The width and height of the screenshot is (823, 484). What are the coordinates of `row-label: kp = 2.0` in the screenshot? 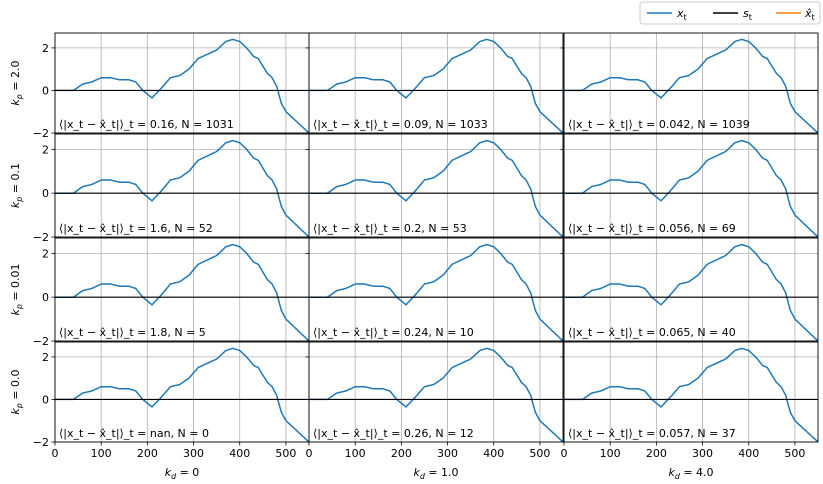 It's located at (16, 82).